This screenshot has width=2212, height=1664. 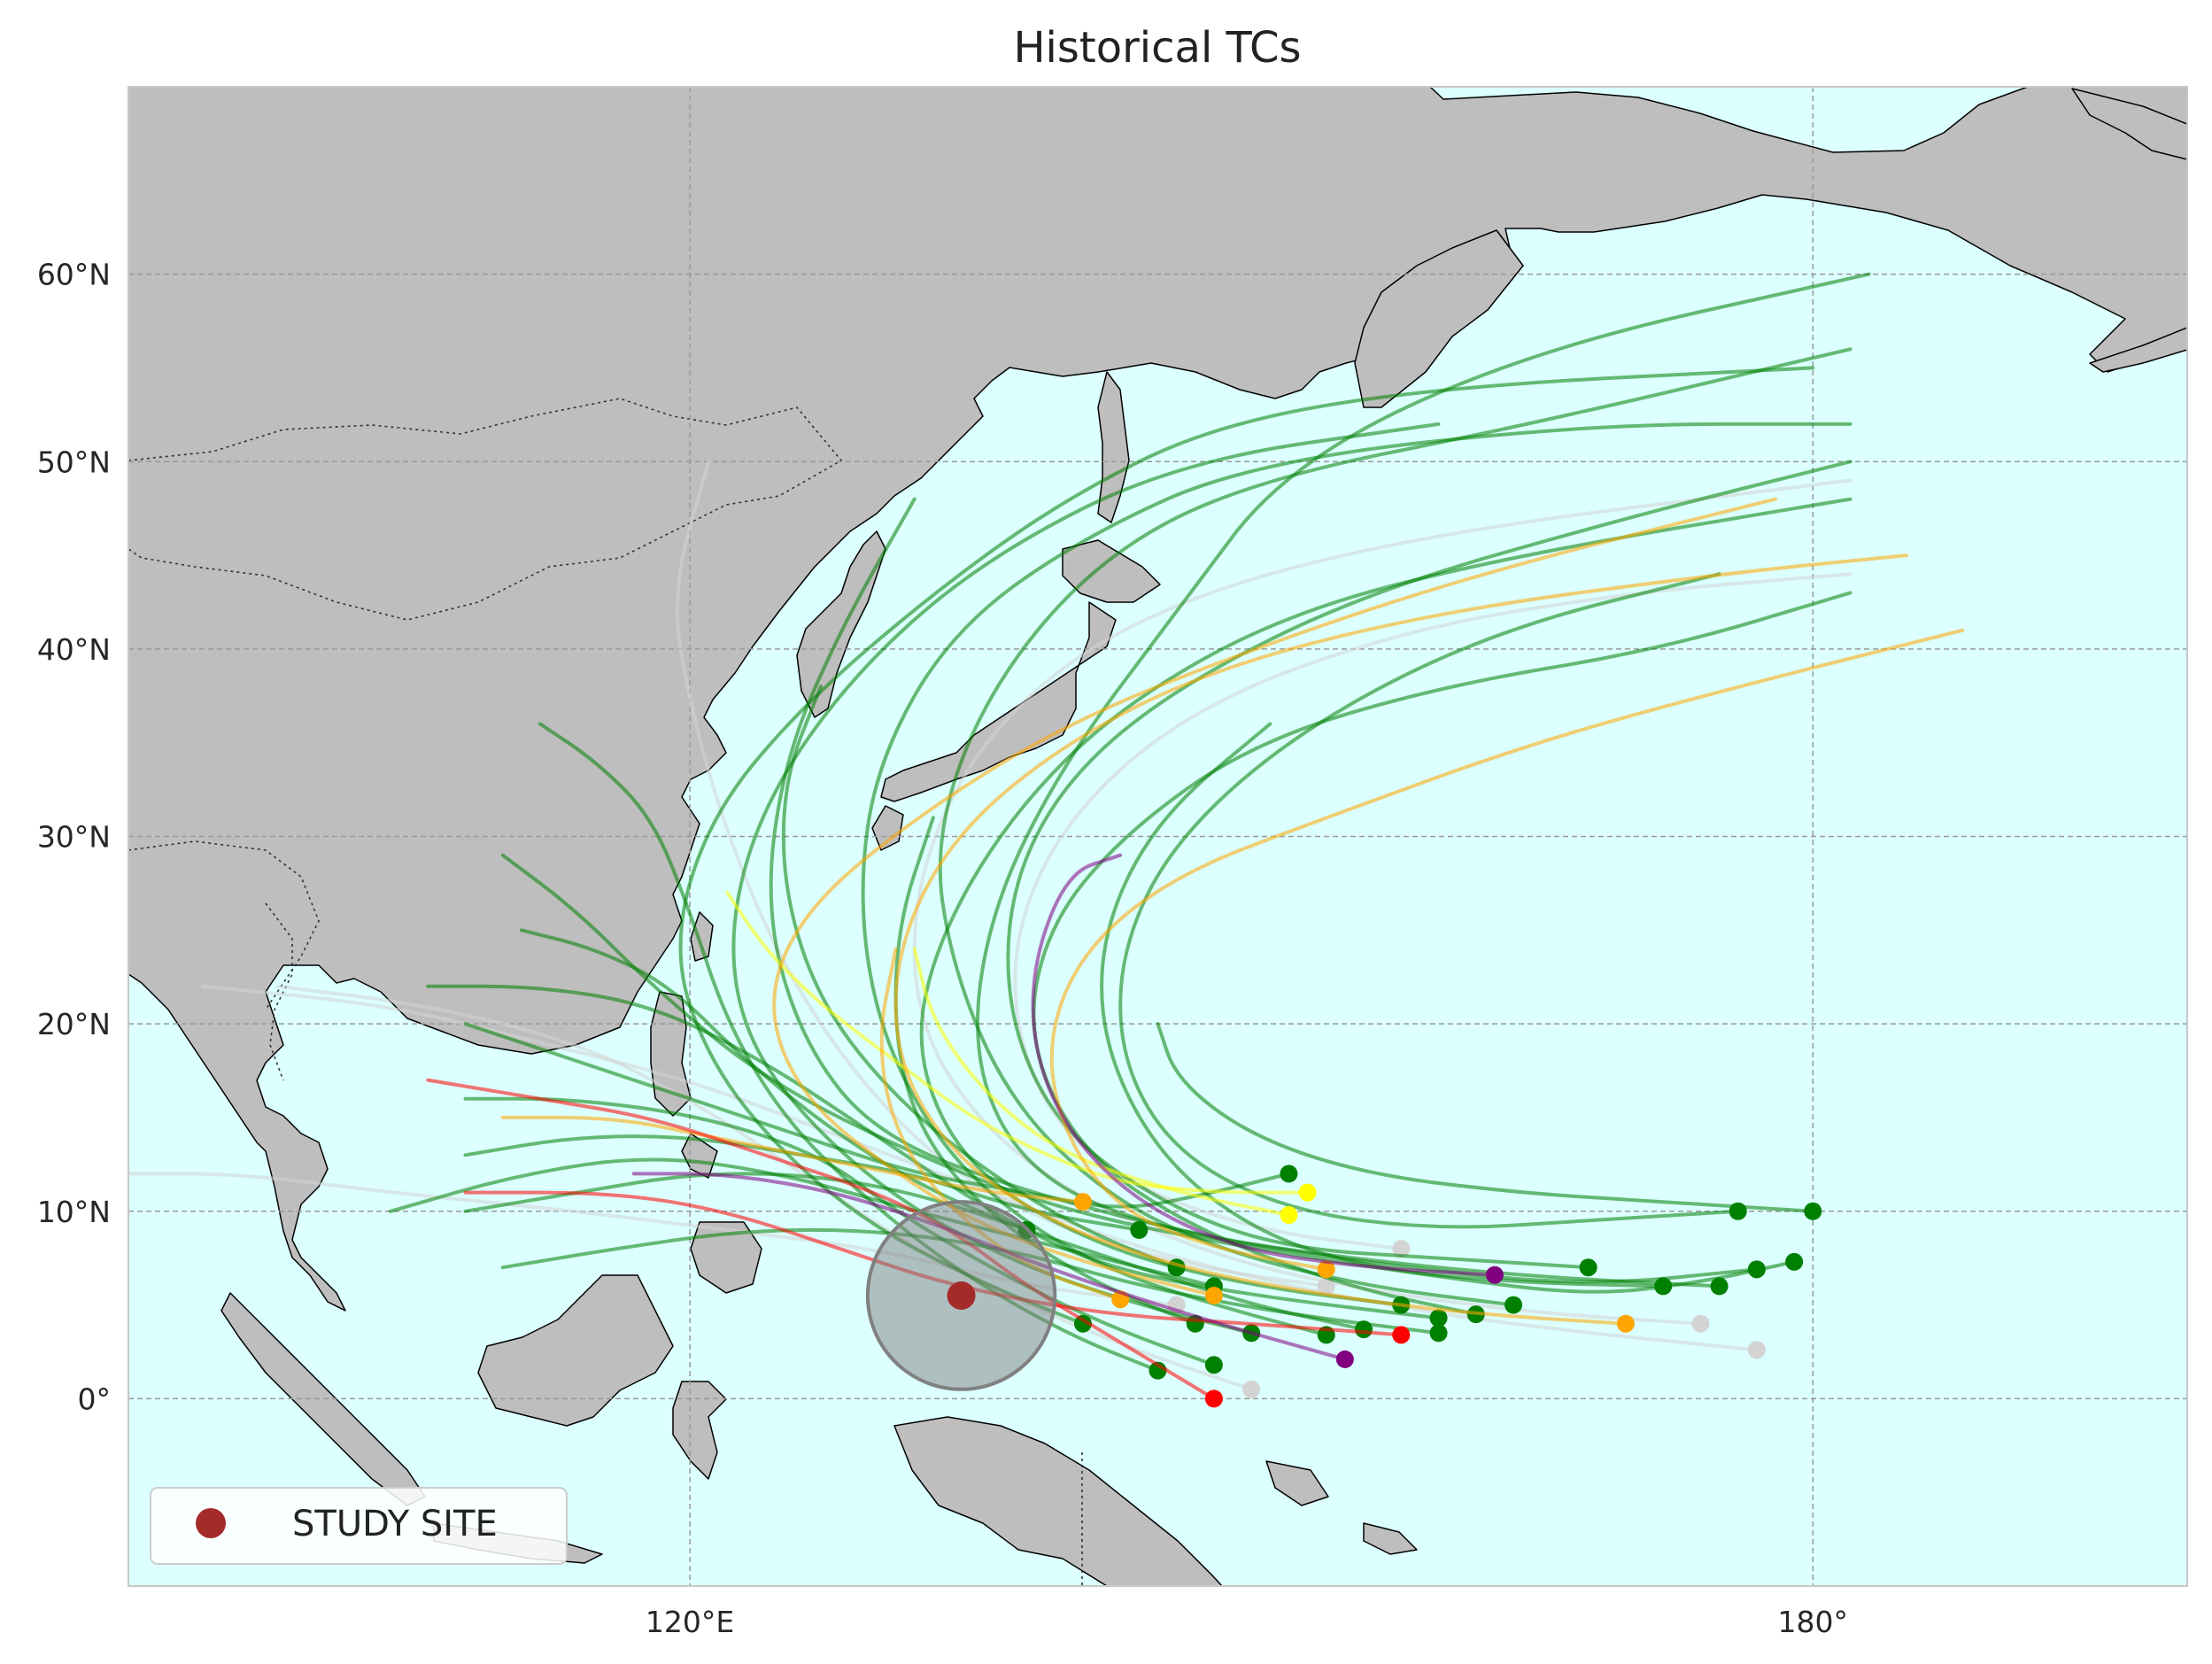 What do you see at coordinates (999, 701) in the screenshot?
I see `japan-honshu` at bounding box center [999, 701].